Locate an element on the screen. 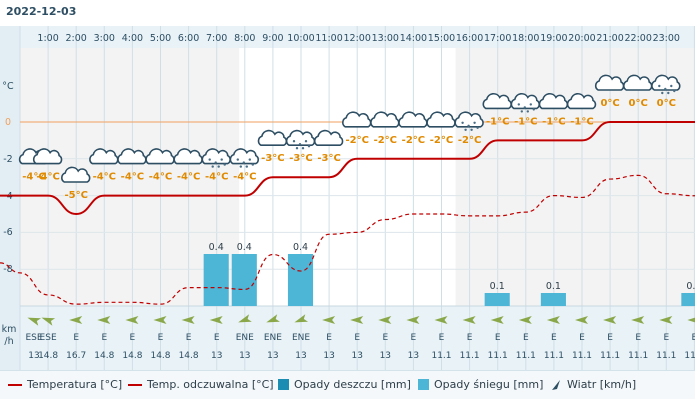  wind-unit-label: km is located at coordinates (9, 329).